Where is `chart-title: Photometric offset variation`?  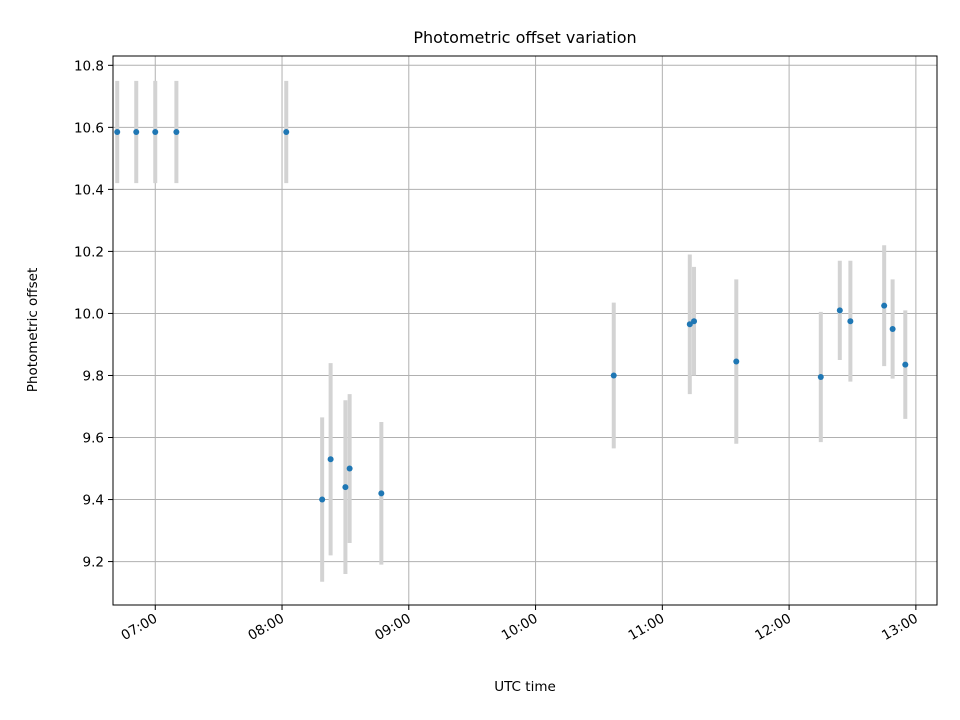 chart-title: Photometric offset variation is located at coordinates (524, 37).